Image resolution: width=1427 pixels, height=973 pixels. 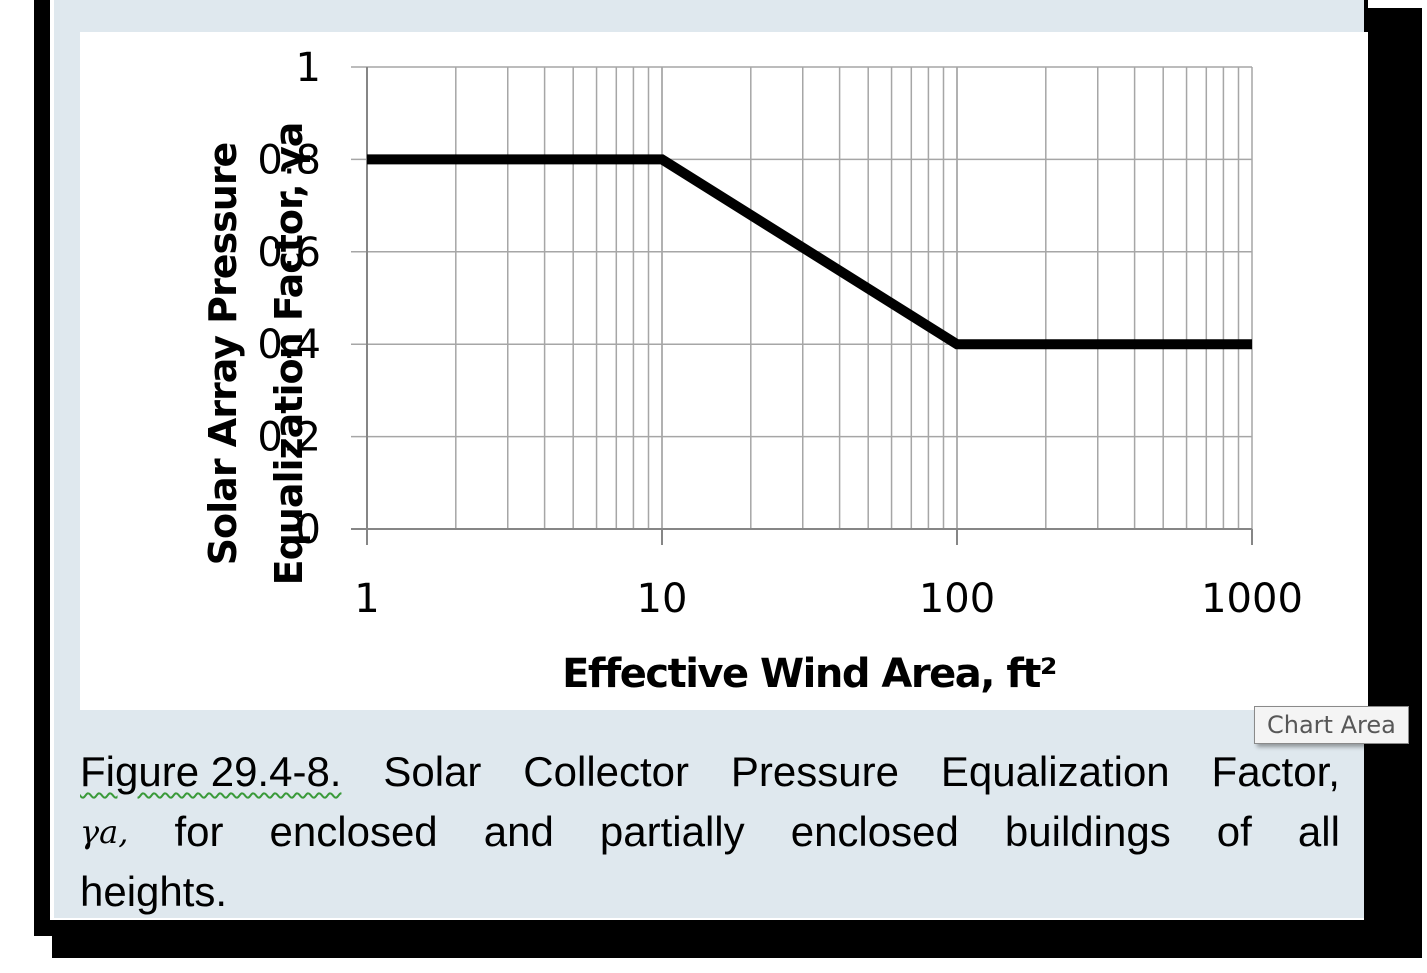 I want to click on caption-word: Factor,, so click(x=1275, y=771).